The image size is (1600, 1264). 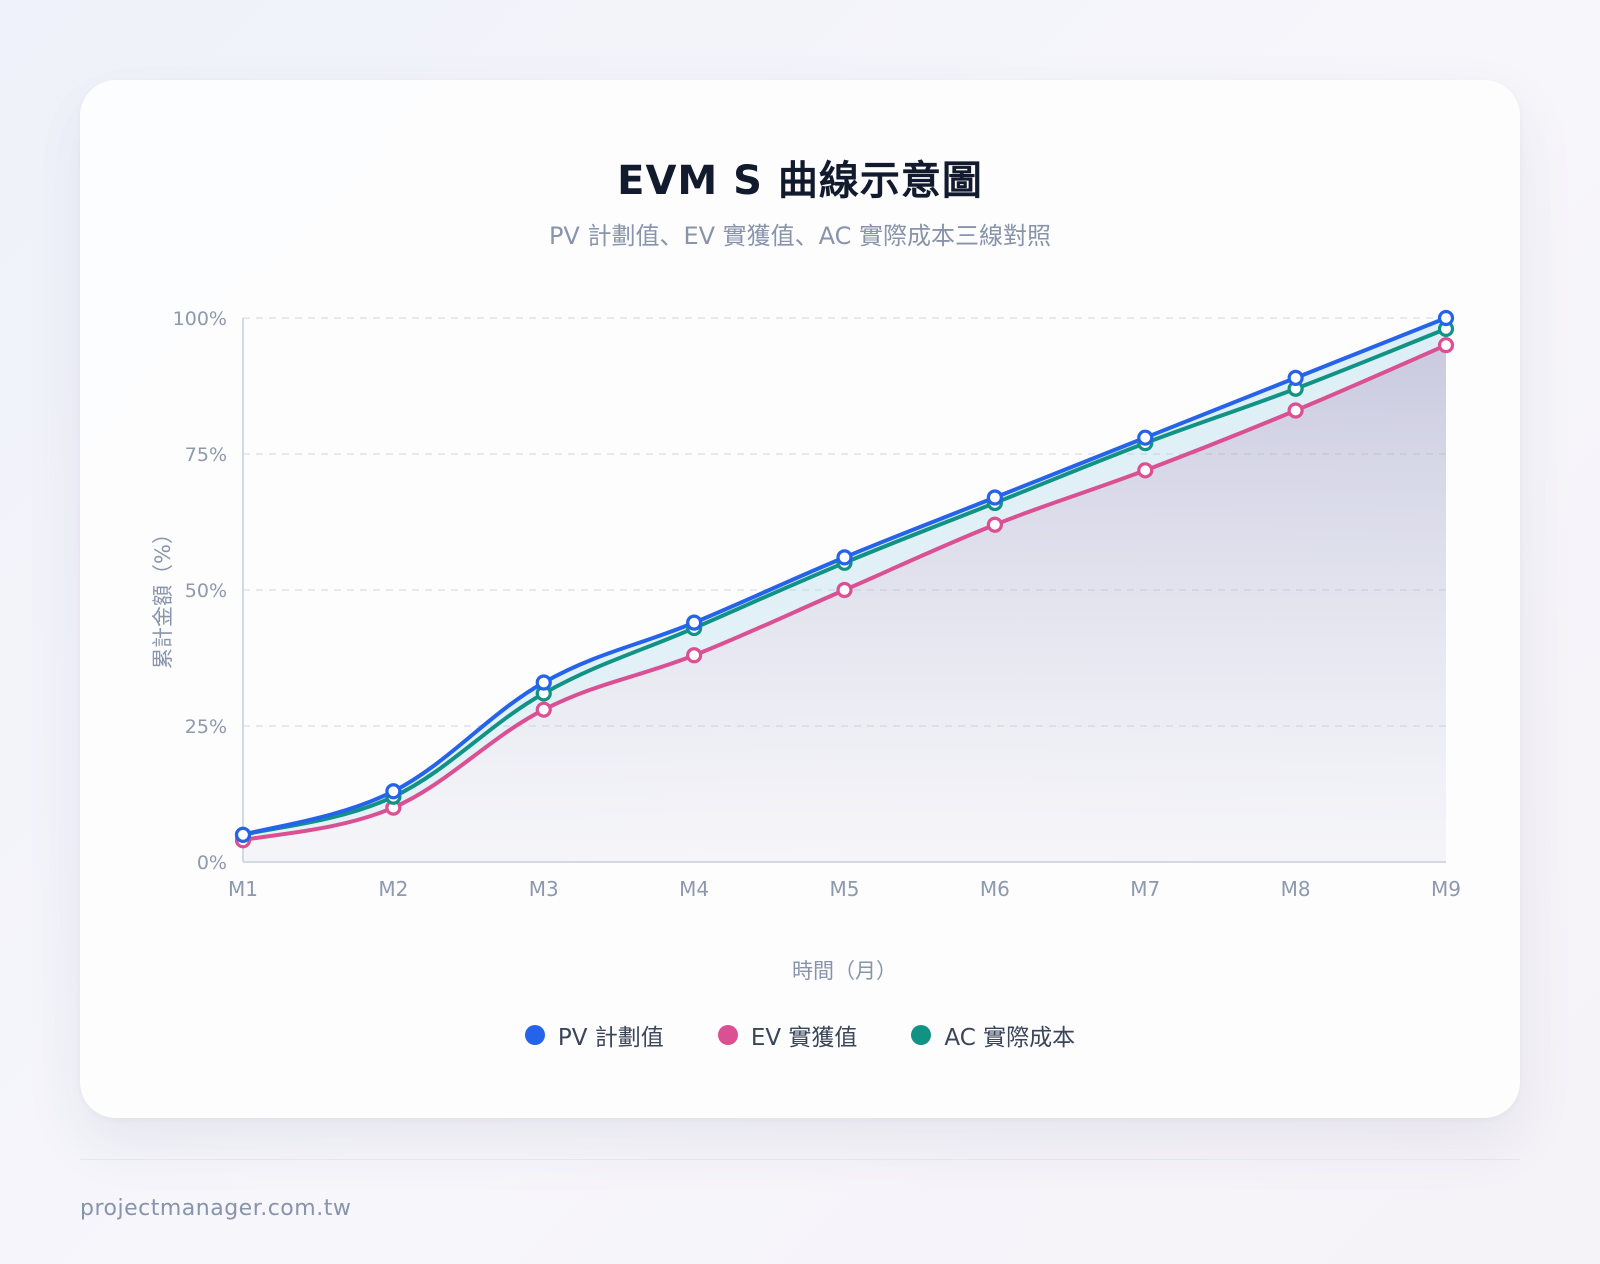 What do you see at coordinates (800, 236) in the screenshot?
I see `chart-subtitle: PV 計劃值、EV 實獲值、AC 實際成本三線對照` at bounding box center [800, 236].